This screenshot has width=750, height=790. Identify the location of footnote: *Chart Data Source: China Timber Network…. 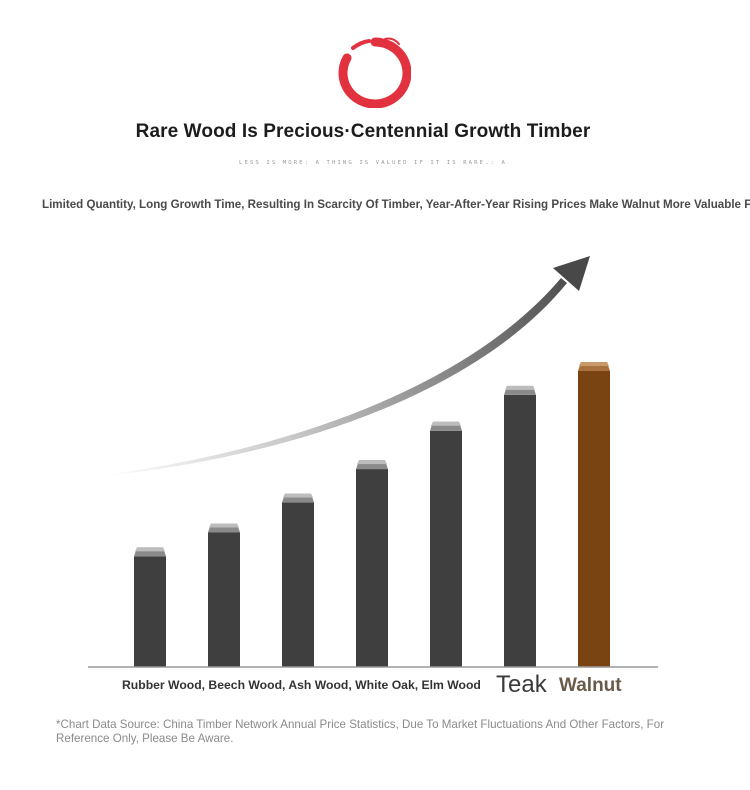
(360, 731).